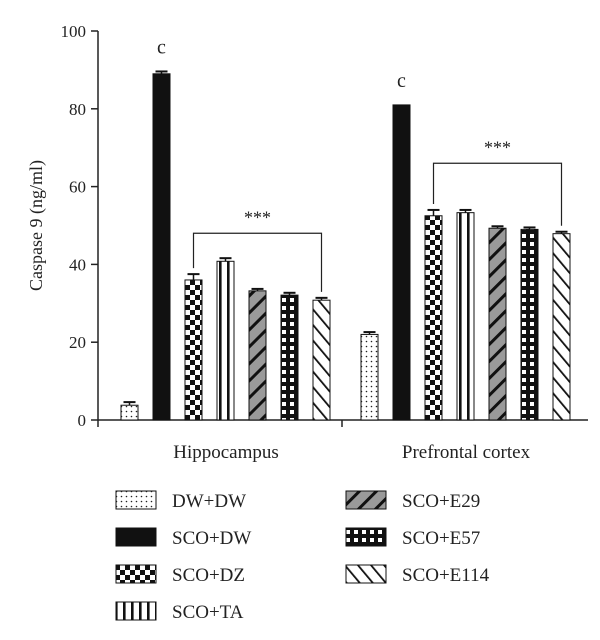 Image resolution: width=600 pixels, height=640 pixels. What do you see at coordinates (77, 187) in the screenshot?
I see `y-tick-label: 60` at bounding box center [77, 187].